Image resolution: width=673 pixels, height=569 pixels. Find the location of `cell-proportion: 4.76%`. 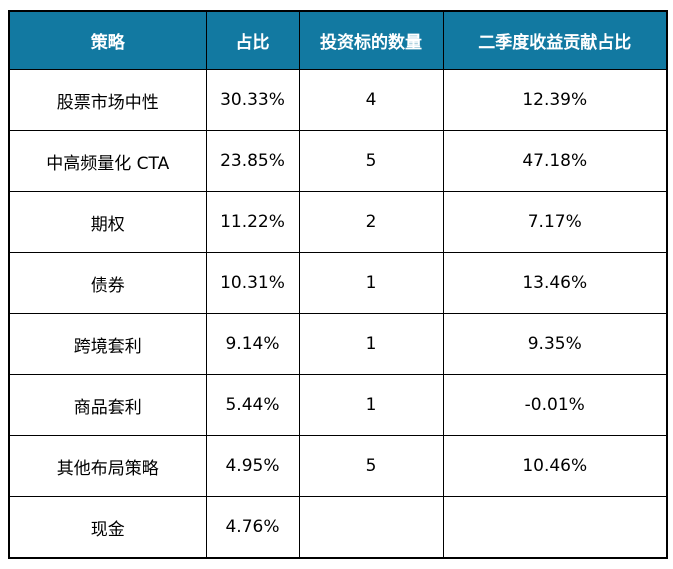

cell-proportion: 4.76% is located at coordinates (252, 527).